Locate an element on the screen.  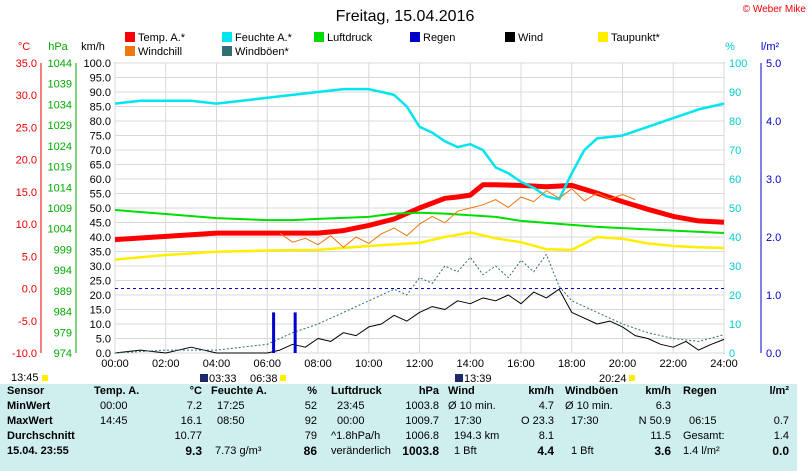
wind-unit: km/h is located at coordinates (541, 391).